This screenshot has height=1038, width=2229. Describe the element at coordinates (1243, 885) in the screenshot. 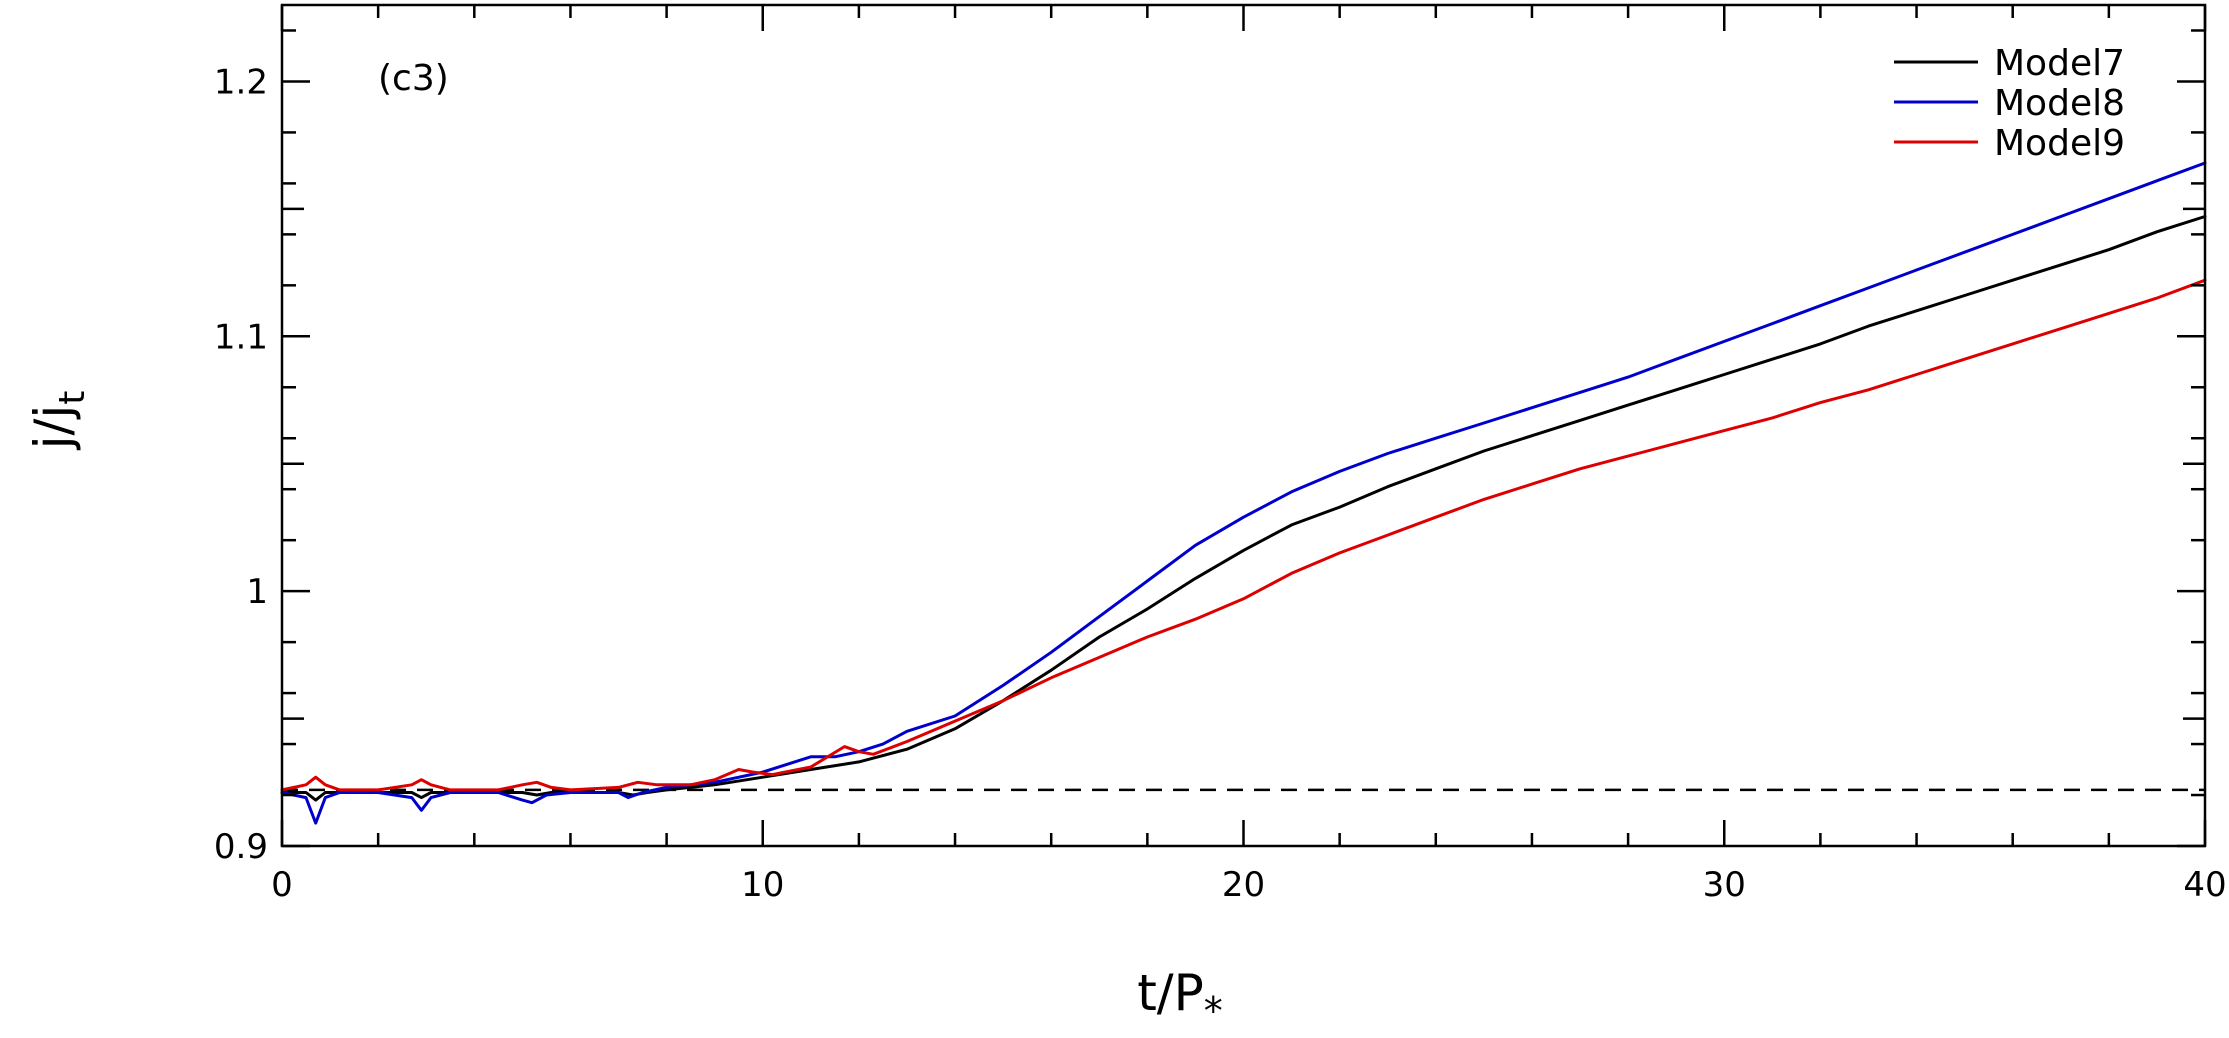

I see `x-tick-label: 20` at that location.